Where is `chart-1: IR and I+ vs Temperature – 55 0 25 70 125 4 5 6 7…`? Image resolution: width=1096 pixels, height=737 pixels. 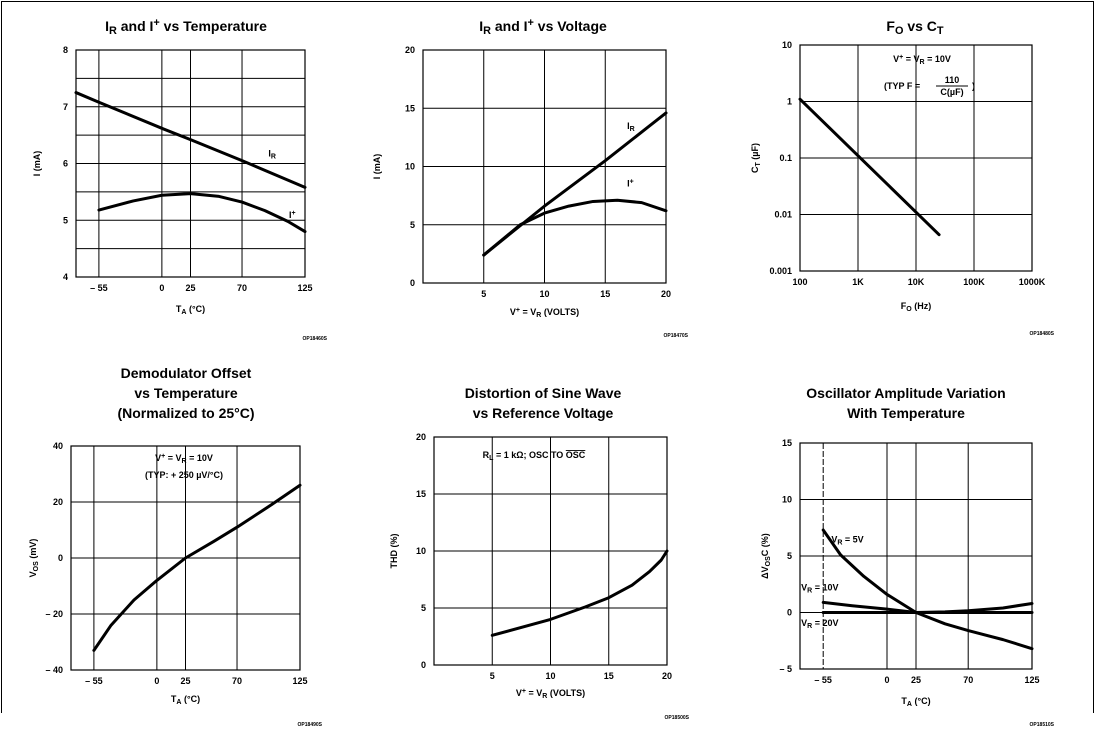 chart-1: IR and I+ vs Temperature – 55 0 25 70 125 4 5 6 7… is located at coordinates (180, 179).